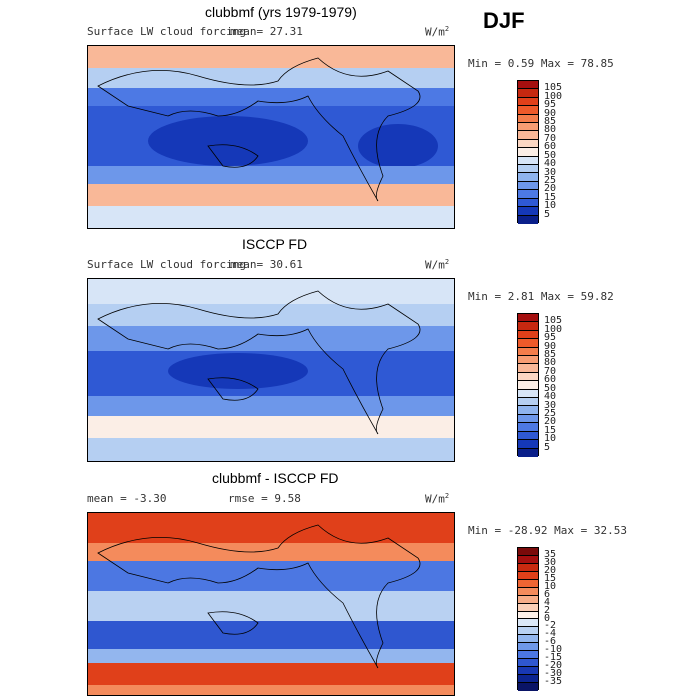  What do you see at coordinates (275, 478) in the screenshot?
I see `panel-title: clubbmf - ISCCP FD` at bounding box center [275, 478].